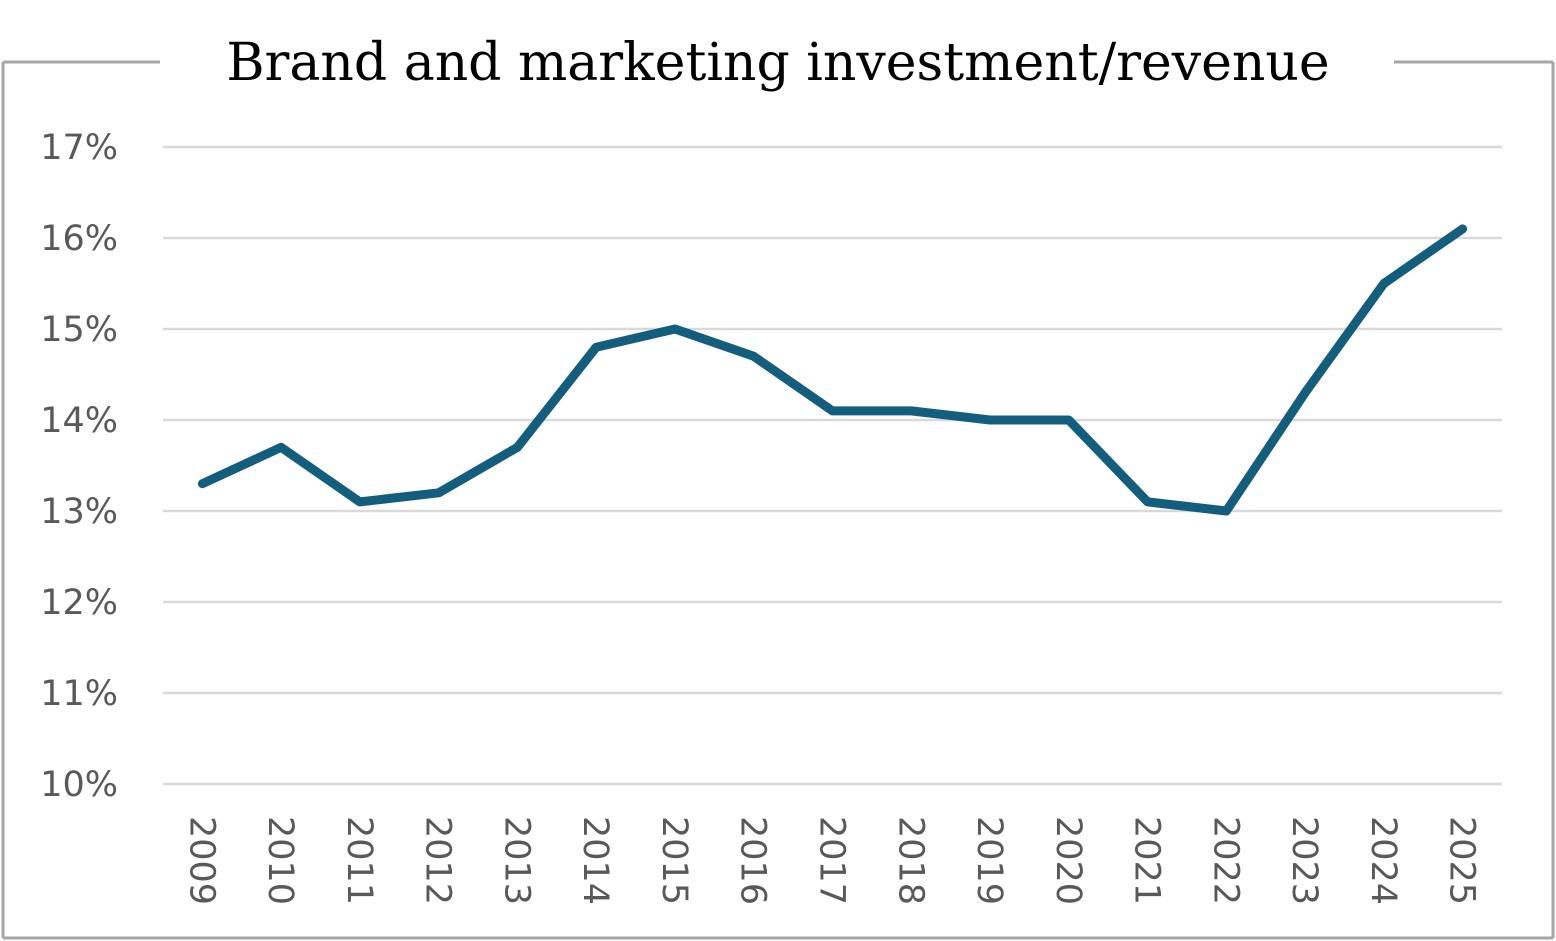 This screenshot has height=941, width=1556. Describe the element at coordinates (280, 860) in the screenshot. I see `x-tick-label: 2010` at that location.